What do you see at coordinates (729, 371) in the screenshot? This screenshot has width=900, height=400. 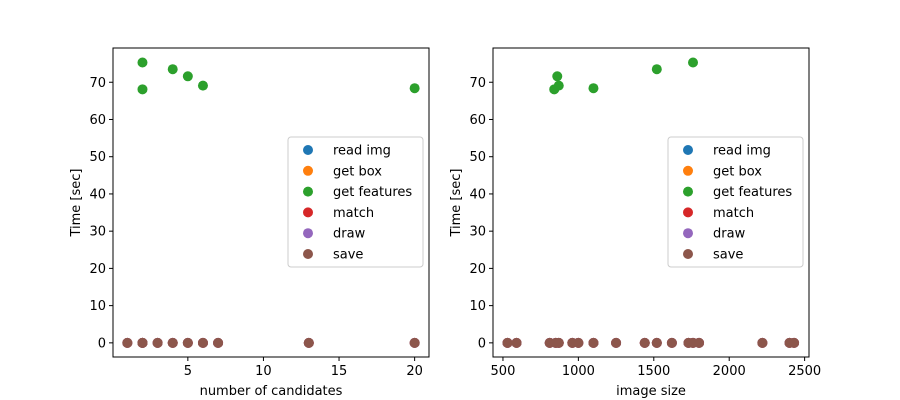 I see `x-tick-label: 2000` at bounding box center [729, 371].